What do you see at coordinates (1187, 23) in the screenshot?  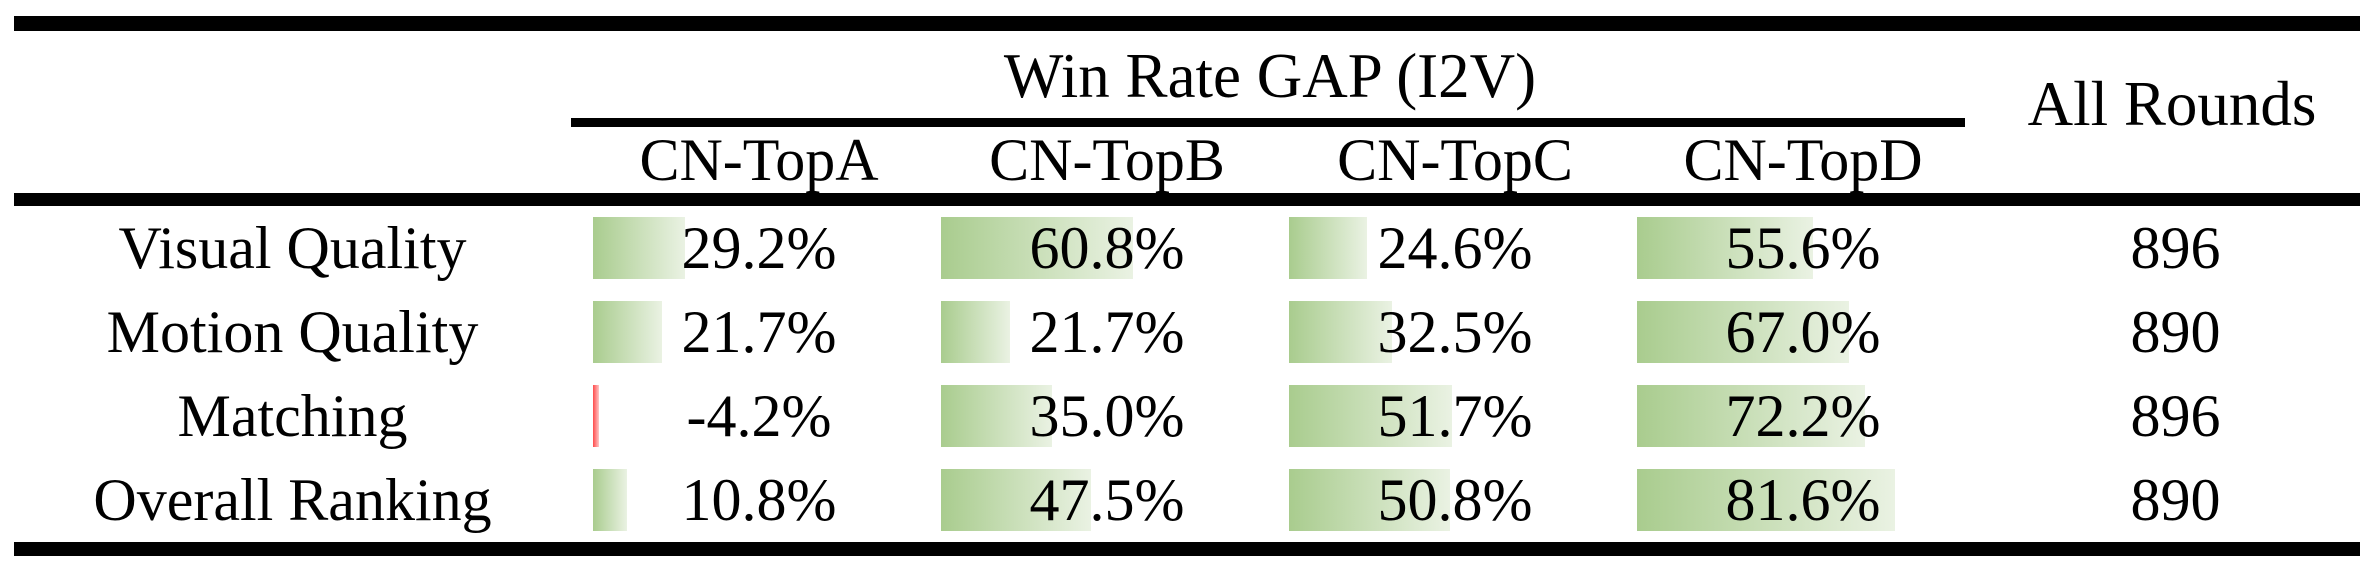 I see `table-top-rule` at bounding box center [1187, 23].